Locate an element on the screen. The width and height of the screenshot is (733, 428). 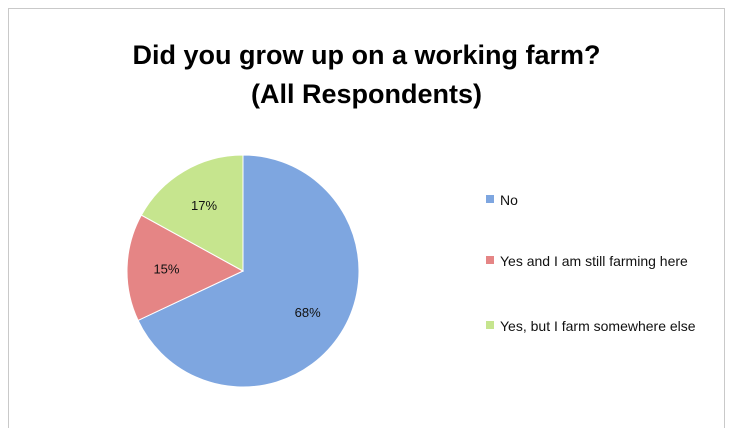
pie-label-no: 68% is located at coordinates (308, 312).